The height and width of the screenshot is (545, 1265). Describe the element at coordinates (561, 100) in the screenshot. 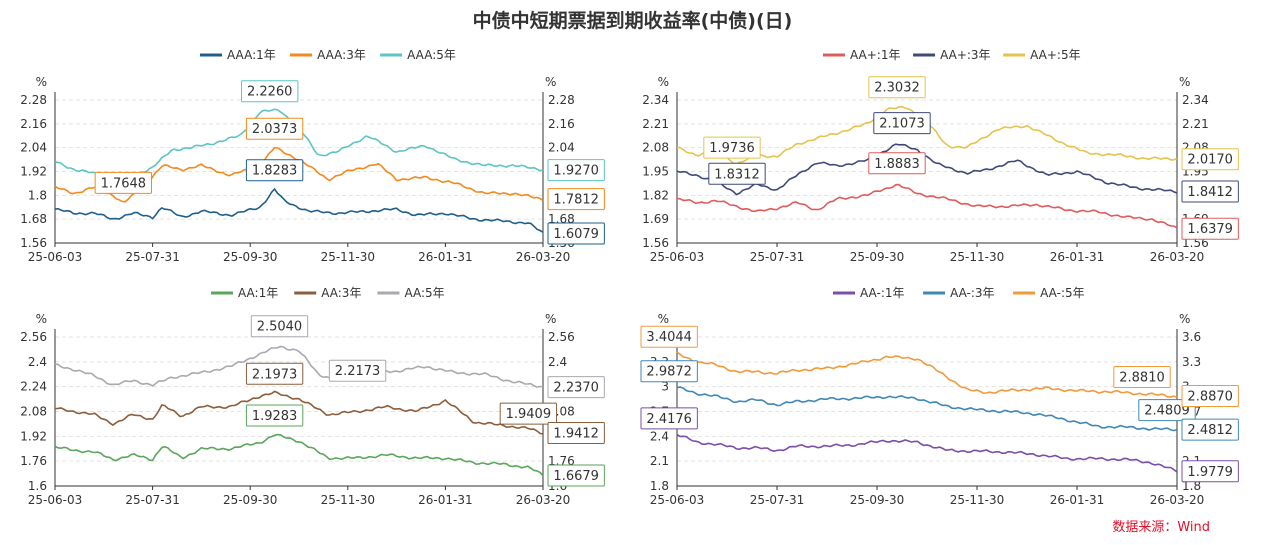

I see `y-tick-right: 2.28` at that location.